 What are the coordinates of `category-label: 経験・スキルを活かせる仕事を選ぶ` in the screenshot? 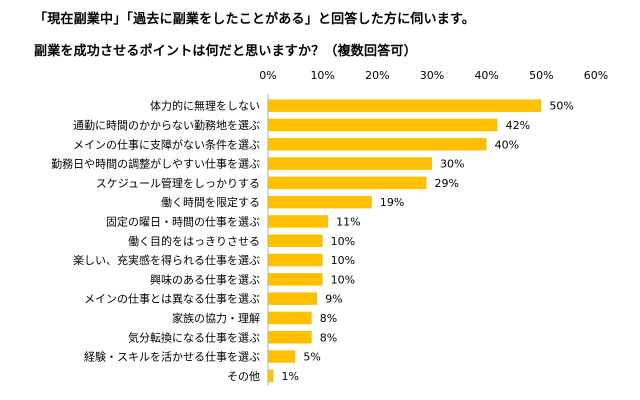 It's located at (172, 357).